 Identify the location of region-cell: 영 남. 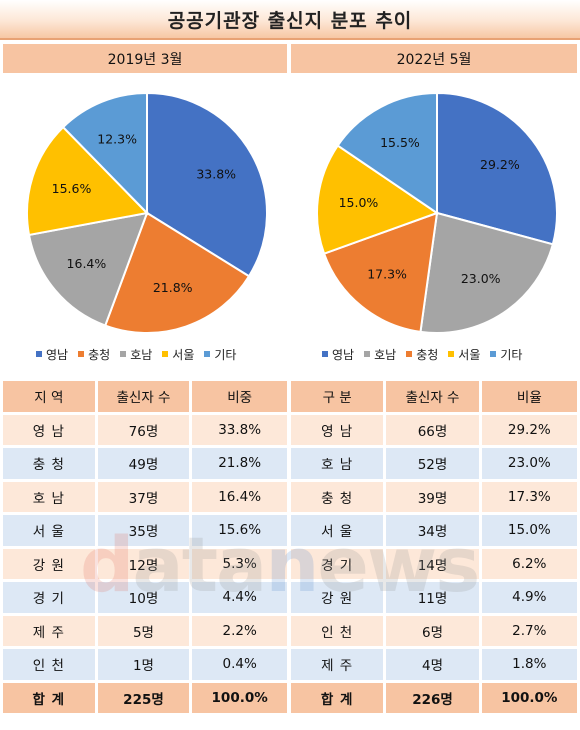
(339, 429).